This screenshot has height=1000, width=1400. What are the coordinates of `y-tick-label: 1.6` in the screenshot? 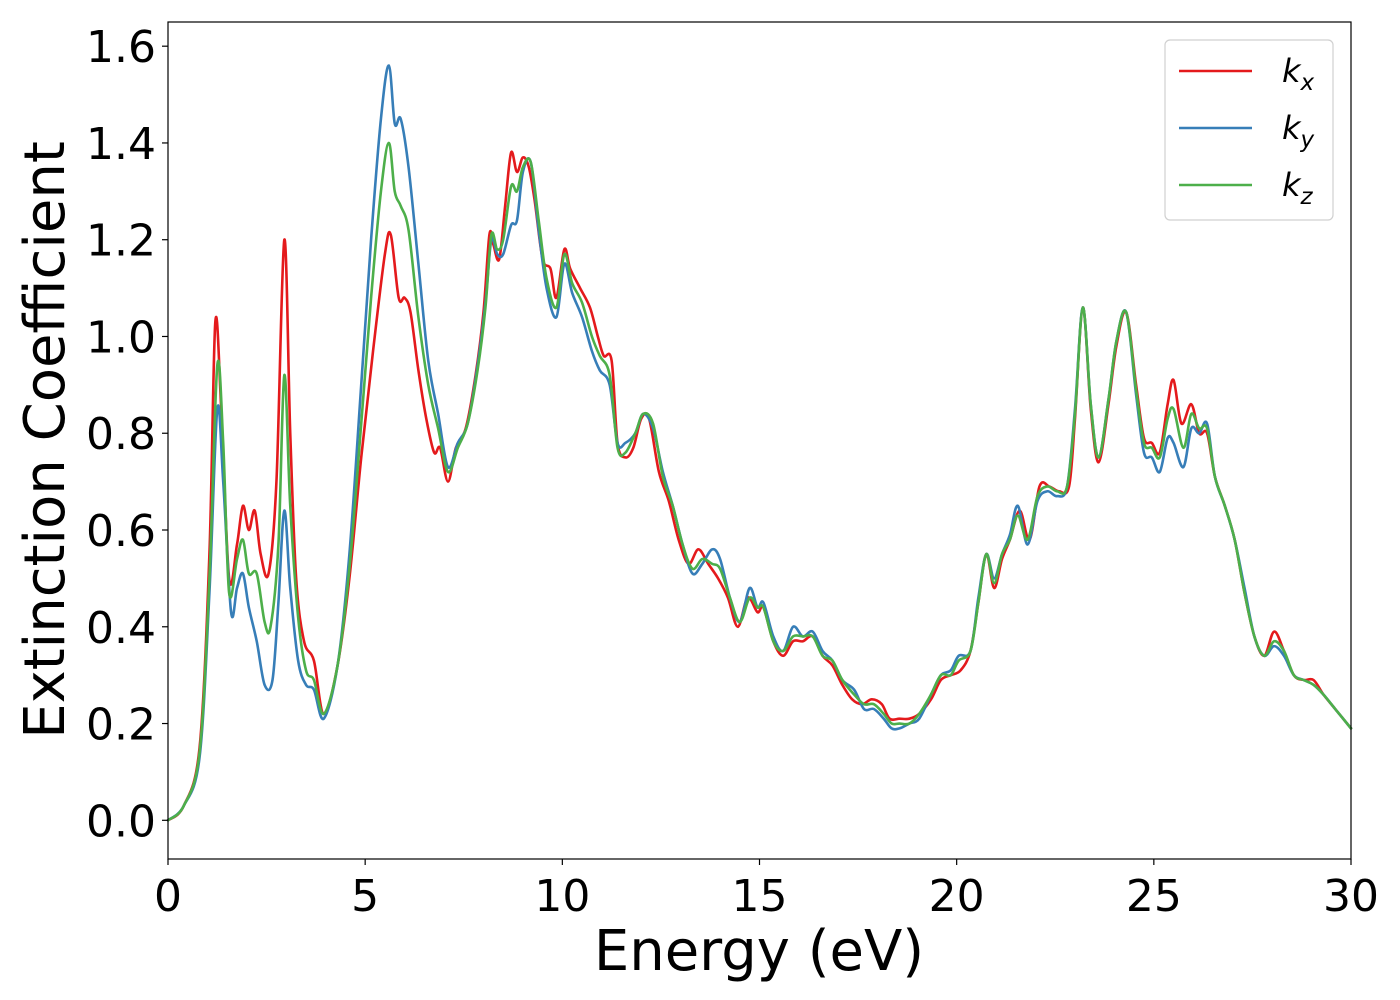 It's located at (121, 47).